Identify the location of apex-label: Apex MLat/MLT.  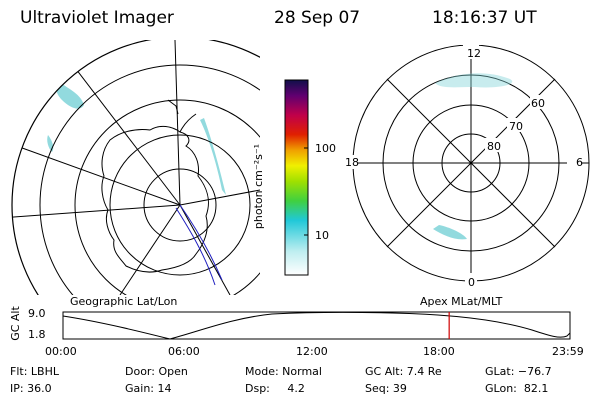
(461, 301).